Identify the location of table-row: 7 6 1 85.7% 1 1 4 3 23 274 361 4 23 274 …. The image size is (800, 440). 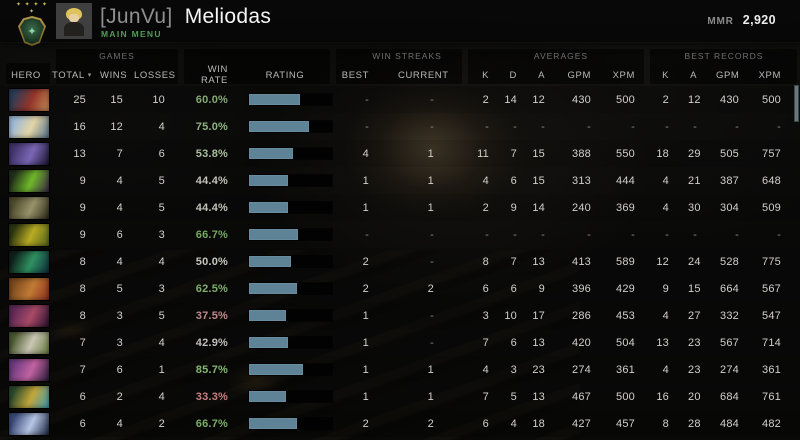
(400, 369).